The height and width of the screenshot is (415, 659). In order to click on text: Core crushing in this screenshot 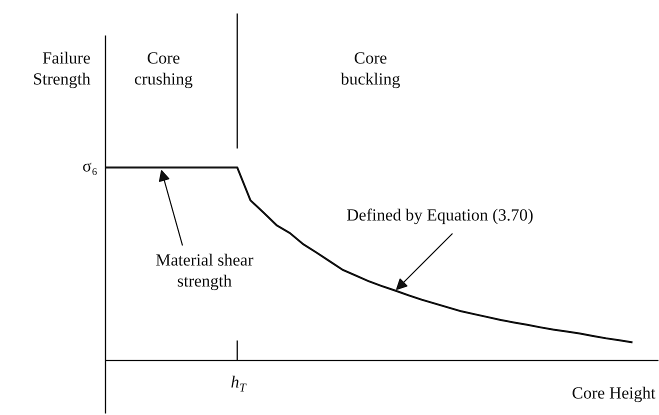, I will do `click(164, 68)`.